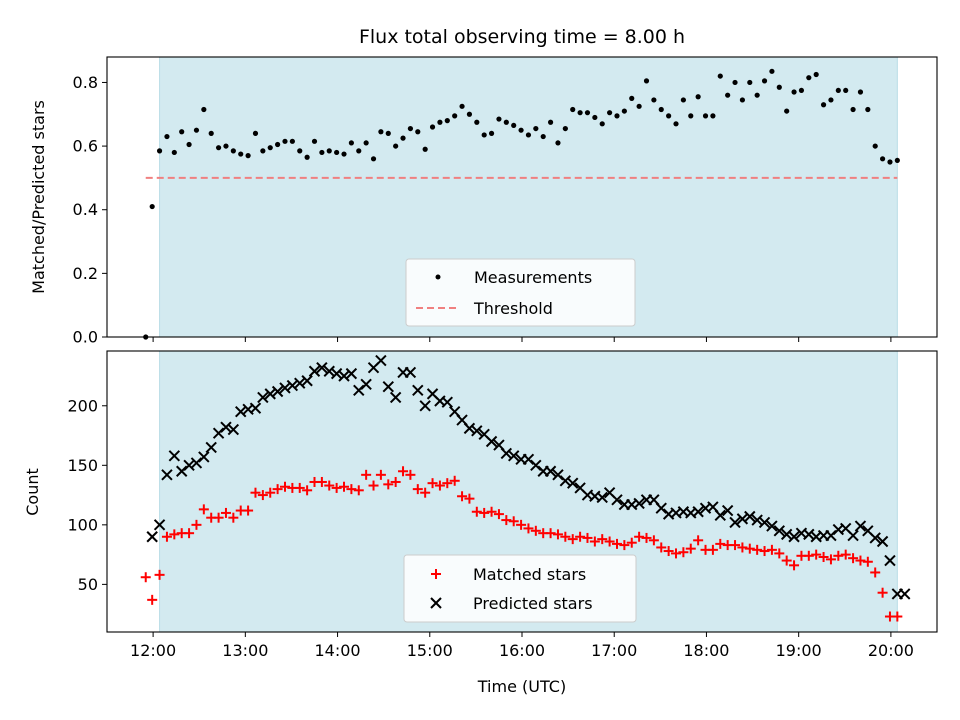 Image resolution: width=960 pixels, height=720 pixels. I want to click on chart-title: Flux total observing time = 8.00 h, so click(522, 37).